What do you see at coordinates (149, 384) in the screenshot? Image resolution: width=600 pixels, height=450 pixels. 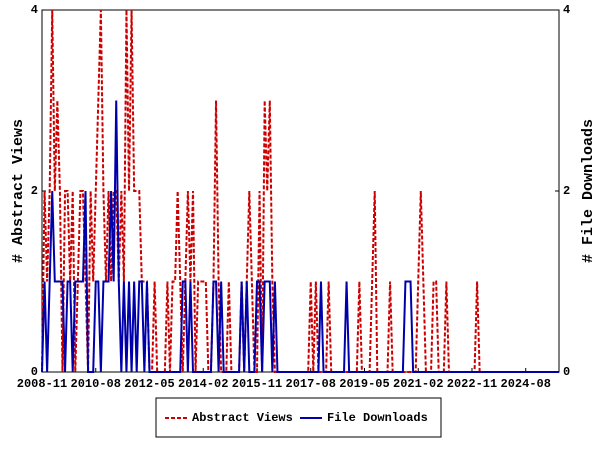 I see `x-tick-label: 2012-05` at bounding box center [149, 384].